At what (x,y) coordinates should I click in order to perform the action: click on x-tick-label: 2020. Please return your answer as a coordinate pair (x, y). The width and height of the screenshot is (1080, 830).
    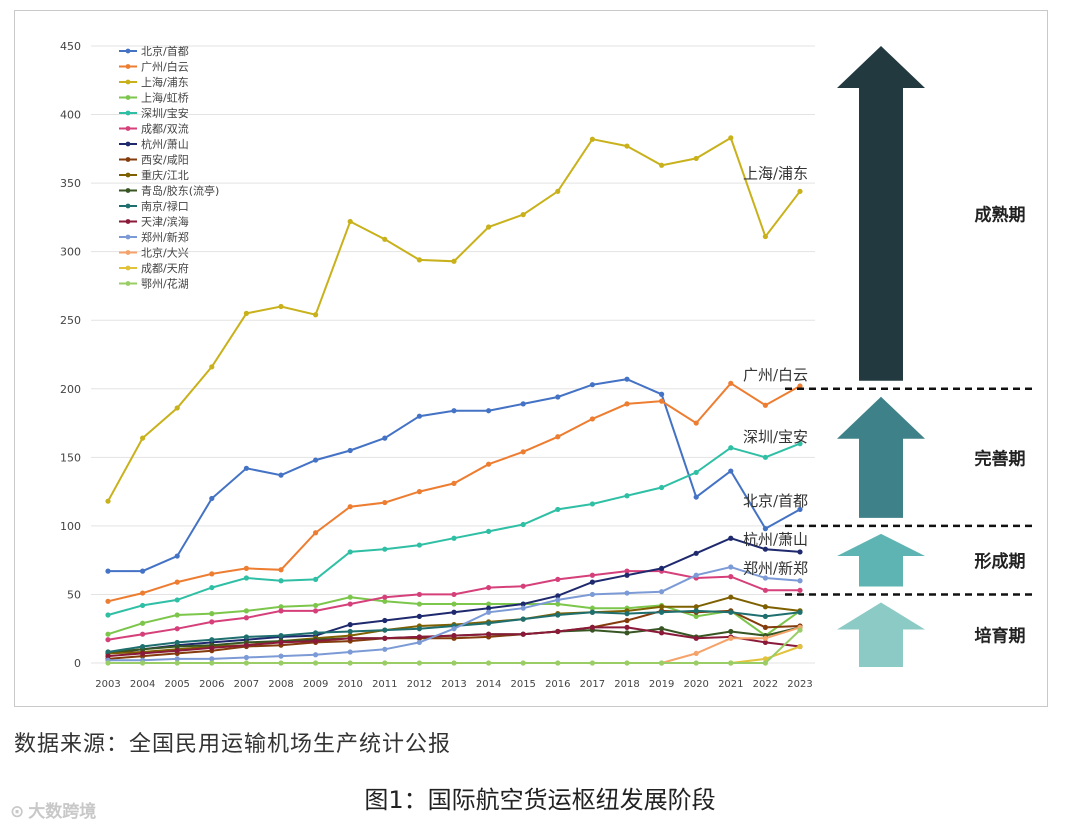
    Looking at the image, I should click on (695, 684).